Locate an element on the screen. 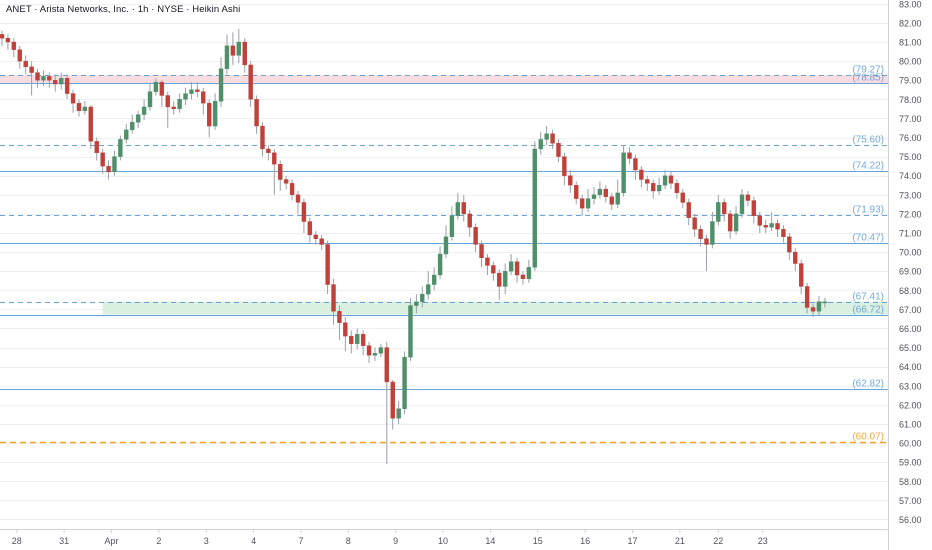 This screenshot has height=550, width=932. time-tick-label: 22 is located at coordinates (718, 541).